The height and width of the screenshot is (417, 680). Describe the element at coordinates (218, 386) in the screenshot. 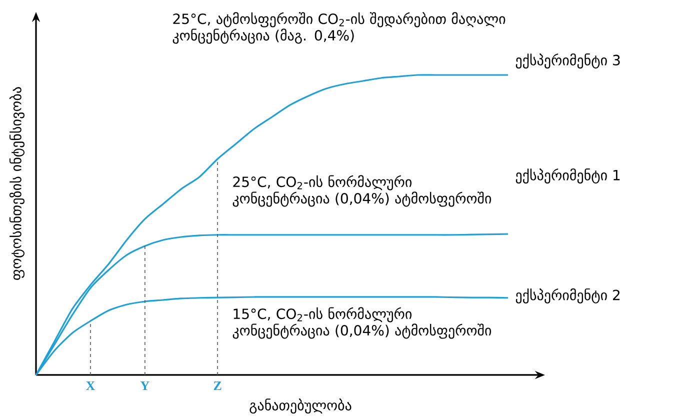

I see `x-tick-label: Z` at that location.